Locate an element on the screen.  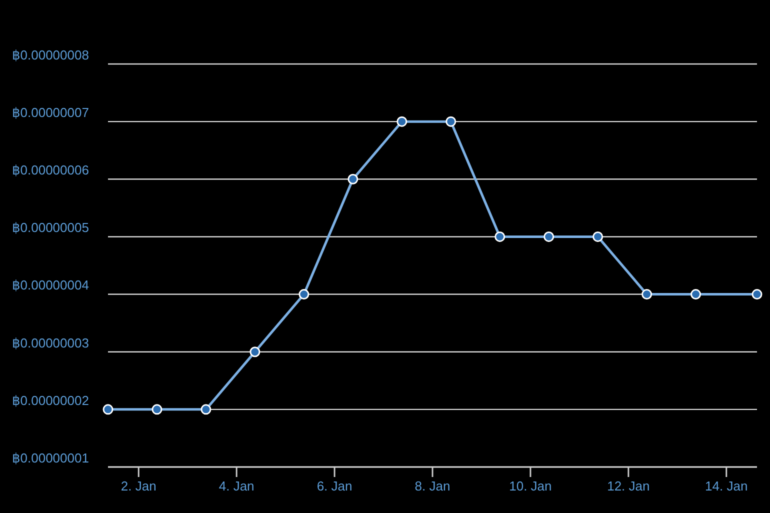
x-tick-label: 14. Jan is located at coordinates (726, 486).